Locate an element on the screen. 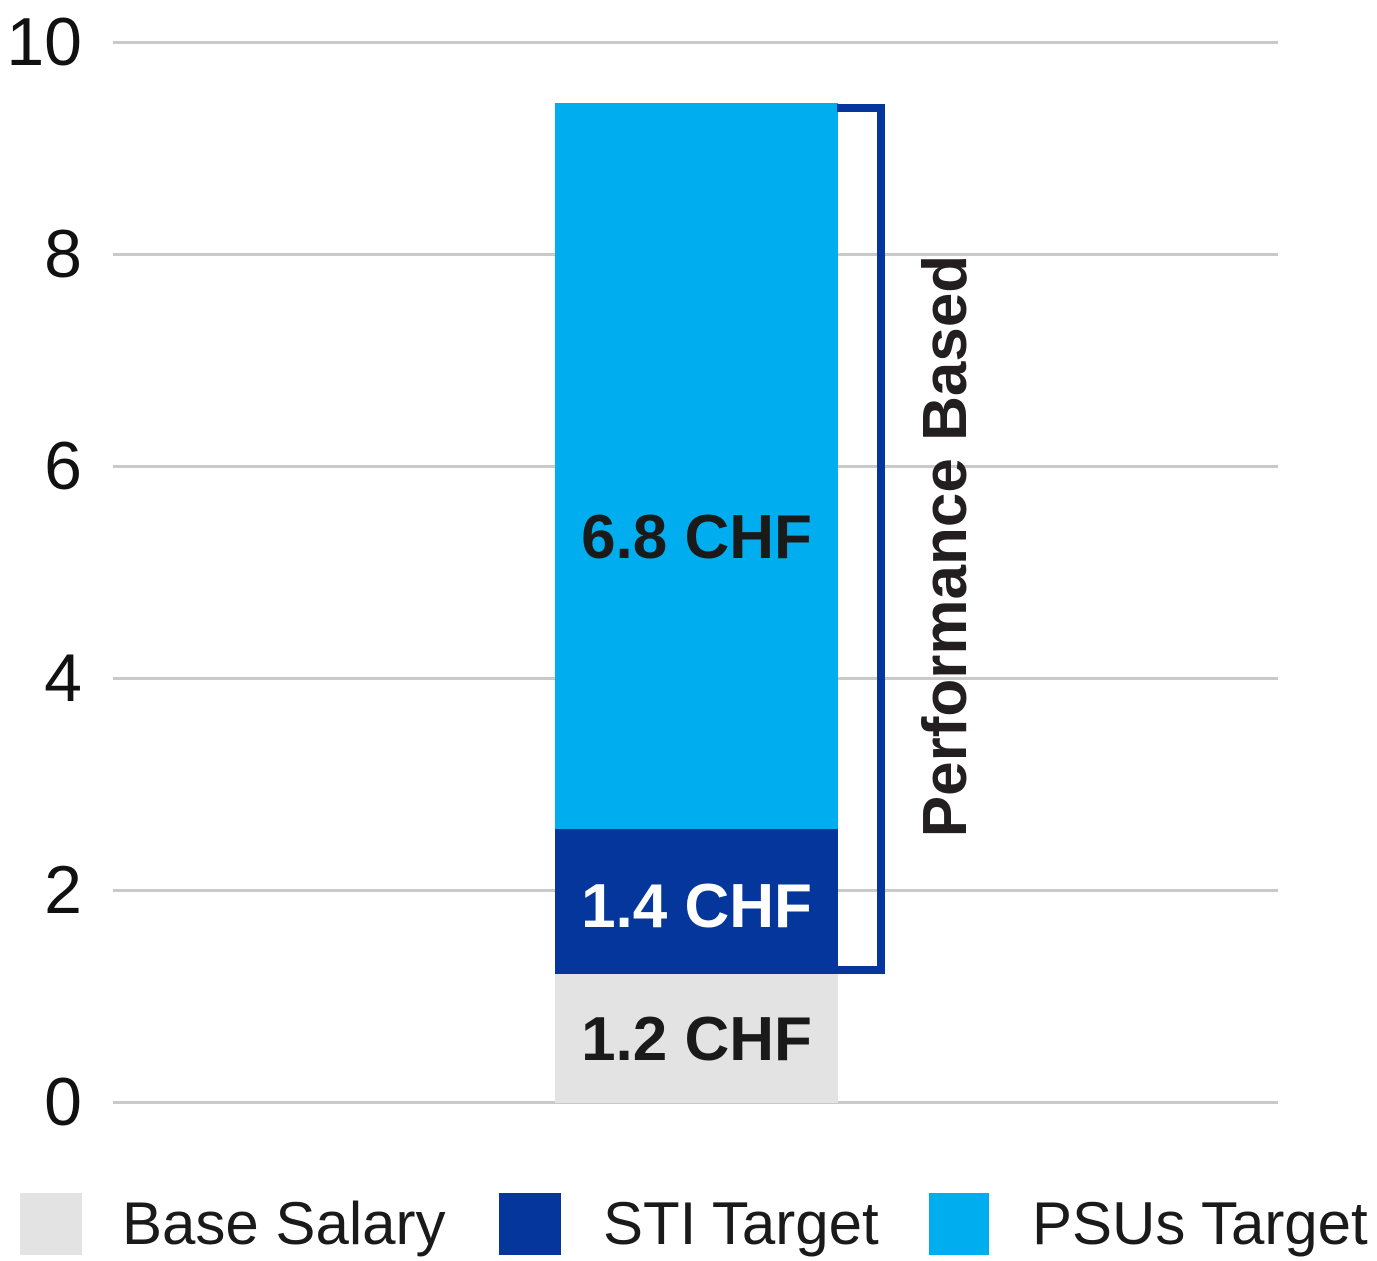 This screenshot has height=1261, width=1377. y-tick-label-2: 2 is located at coordinates (63, 890).